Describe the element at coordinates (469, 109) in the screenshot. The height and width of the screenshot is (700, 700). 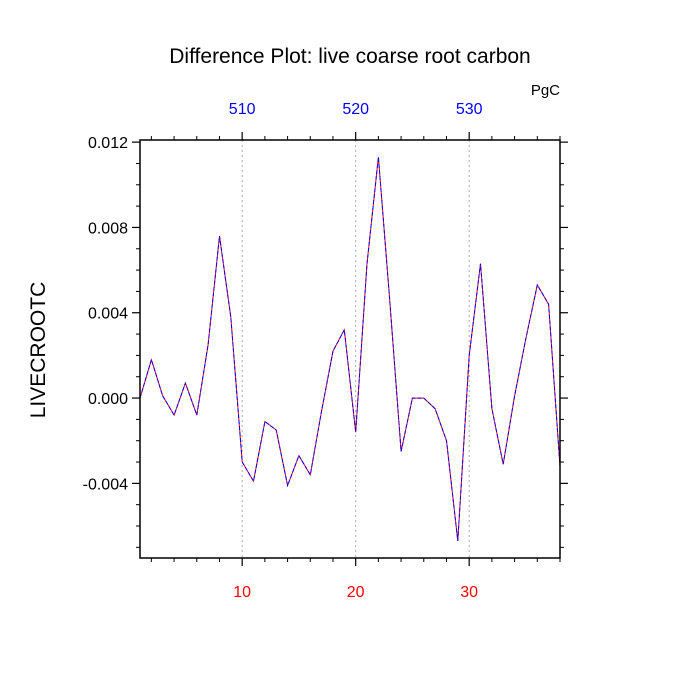
I see `x-tick-label-top: 530` at that location.